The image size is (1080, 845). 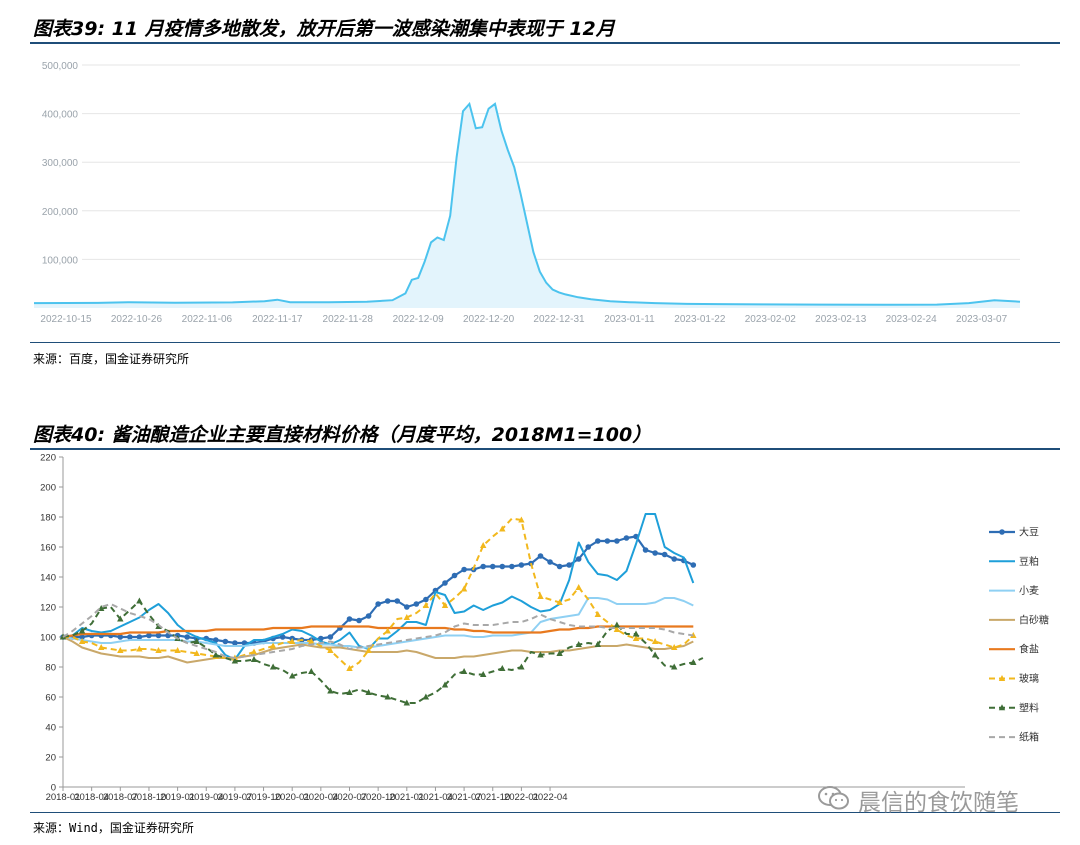 What do you see at coordinates (559, 319) in the screenshot?
I see `x-tick-label: 2022-12-31` at bounding box center [559, 319].